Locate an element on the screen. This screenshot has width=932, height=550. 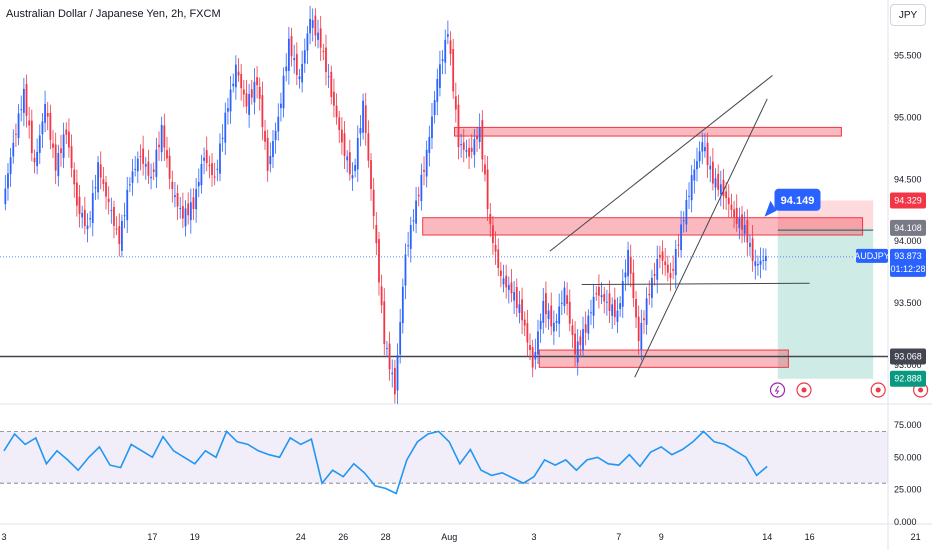
rsi-tick-label: 75.000 is located at coordinates (908, 425).